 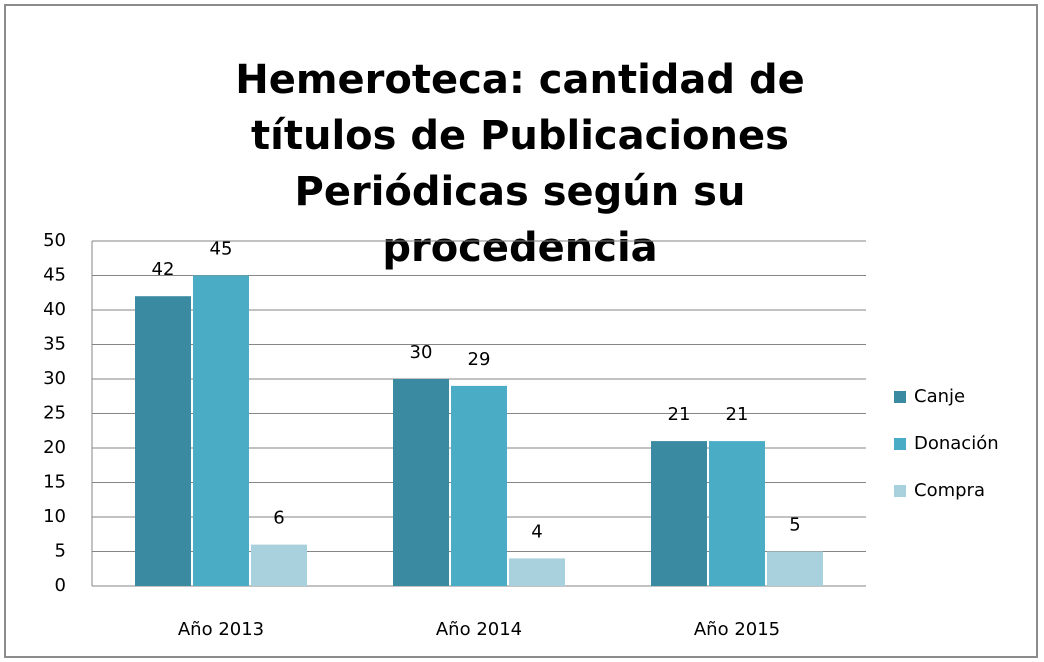 What do you see at coordinates (421, 352) in the screenshot?
I see `data-label: 30` at bounding box center [421, 352].